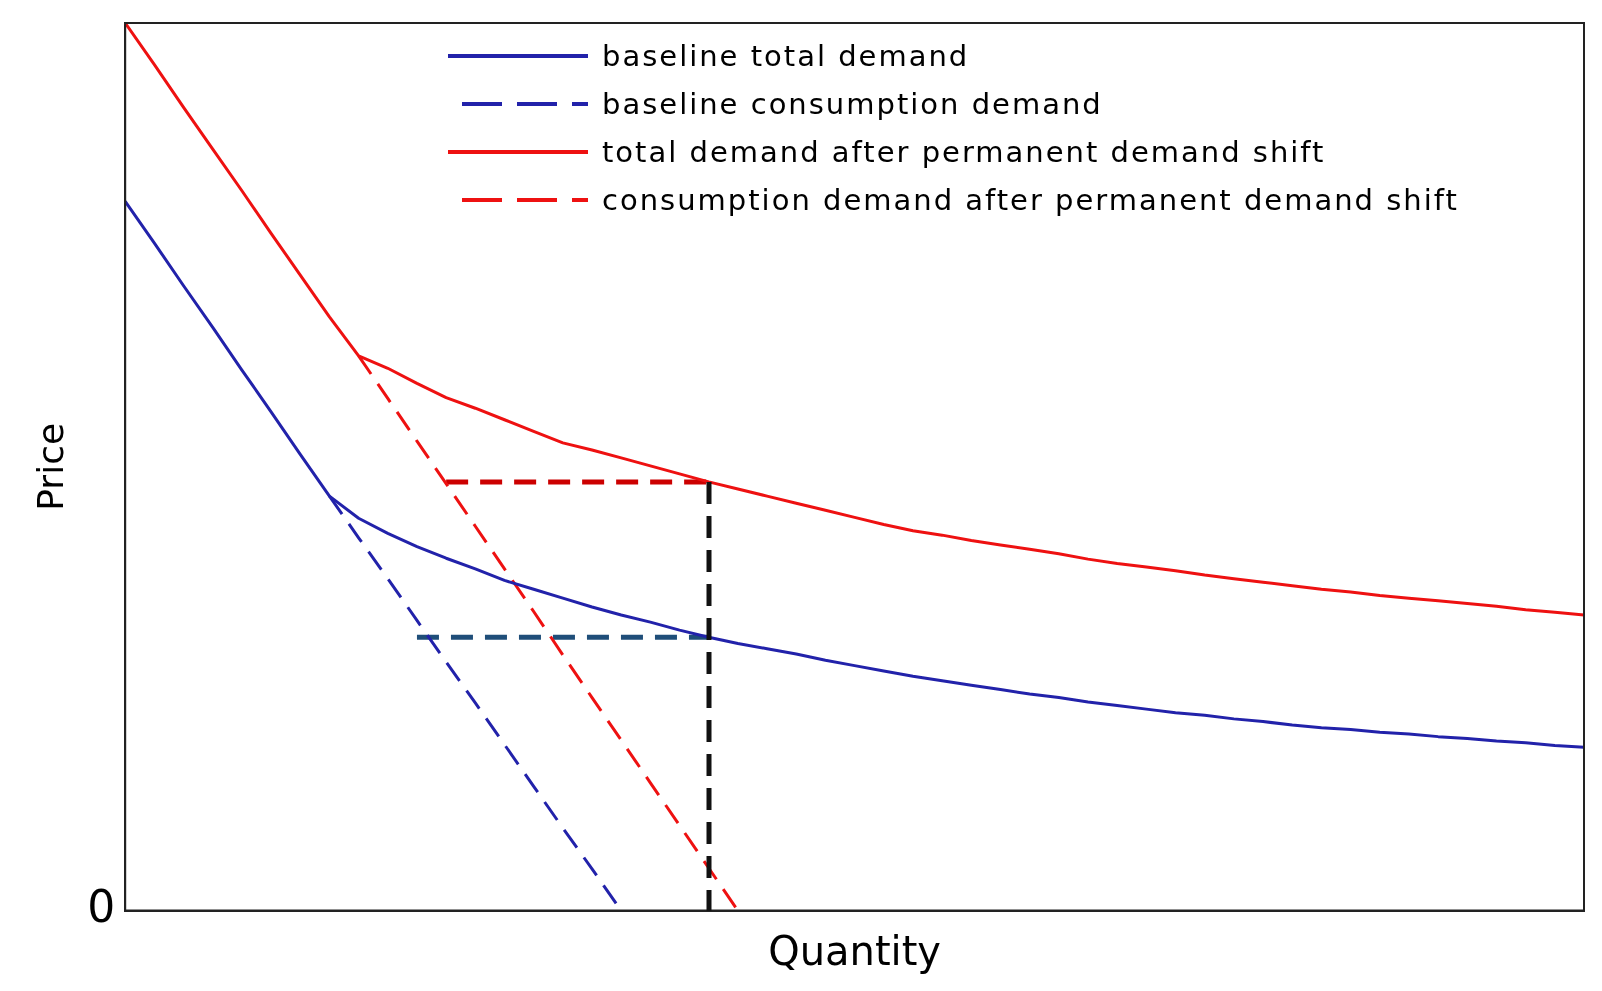 The width and height of the screenshot is (1602, 991). Describe the element at coordinates (1030, 200) in the screenshot. I see `legend-label: consumption demand after permanent demand shift` at that location.